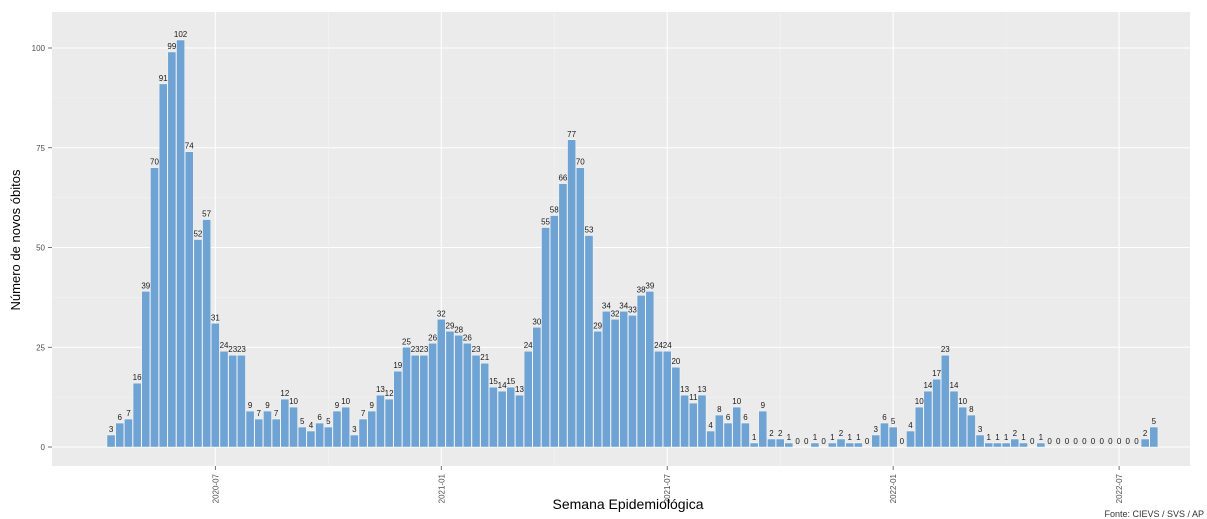 This screenshot has width=1207, height=519. Describe the element at coordinates (406, 341) in the screenshot. I see `bar-value-label: 25` at that location.